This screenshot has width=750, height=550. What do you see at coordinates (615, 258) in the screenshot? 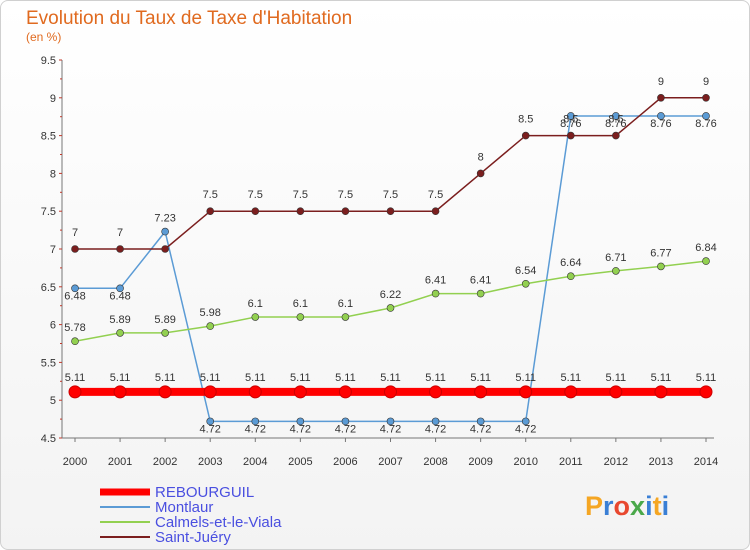
I see `data-label-2: 6.71` at bounding box center [615, 258].